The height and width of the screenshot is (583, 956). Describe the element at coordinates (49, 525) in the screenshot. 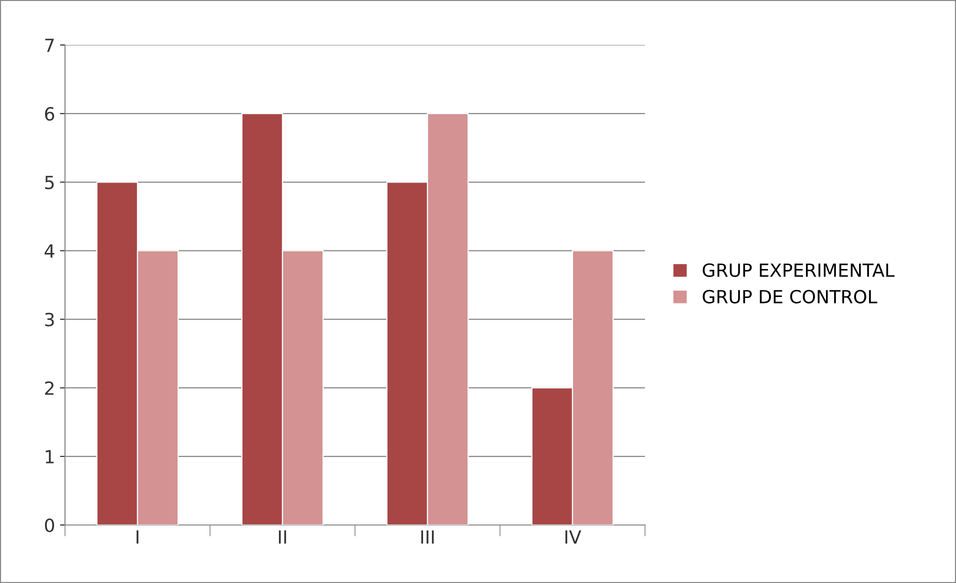

I see `y-tick-label: 0` at that location.